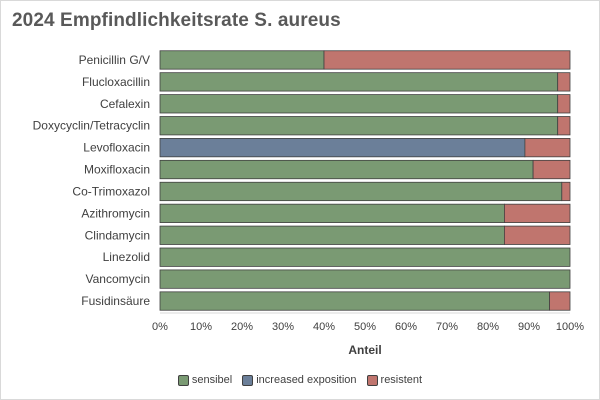 The image size is (600, 400). What do you see at coordinates (160, 327) in the screenshot?
I see `x-tick-label: 0%` at bounding box center [160, 327].